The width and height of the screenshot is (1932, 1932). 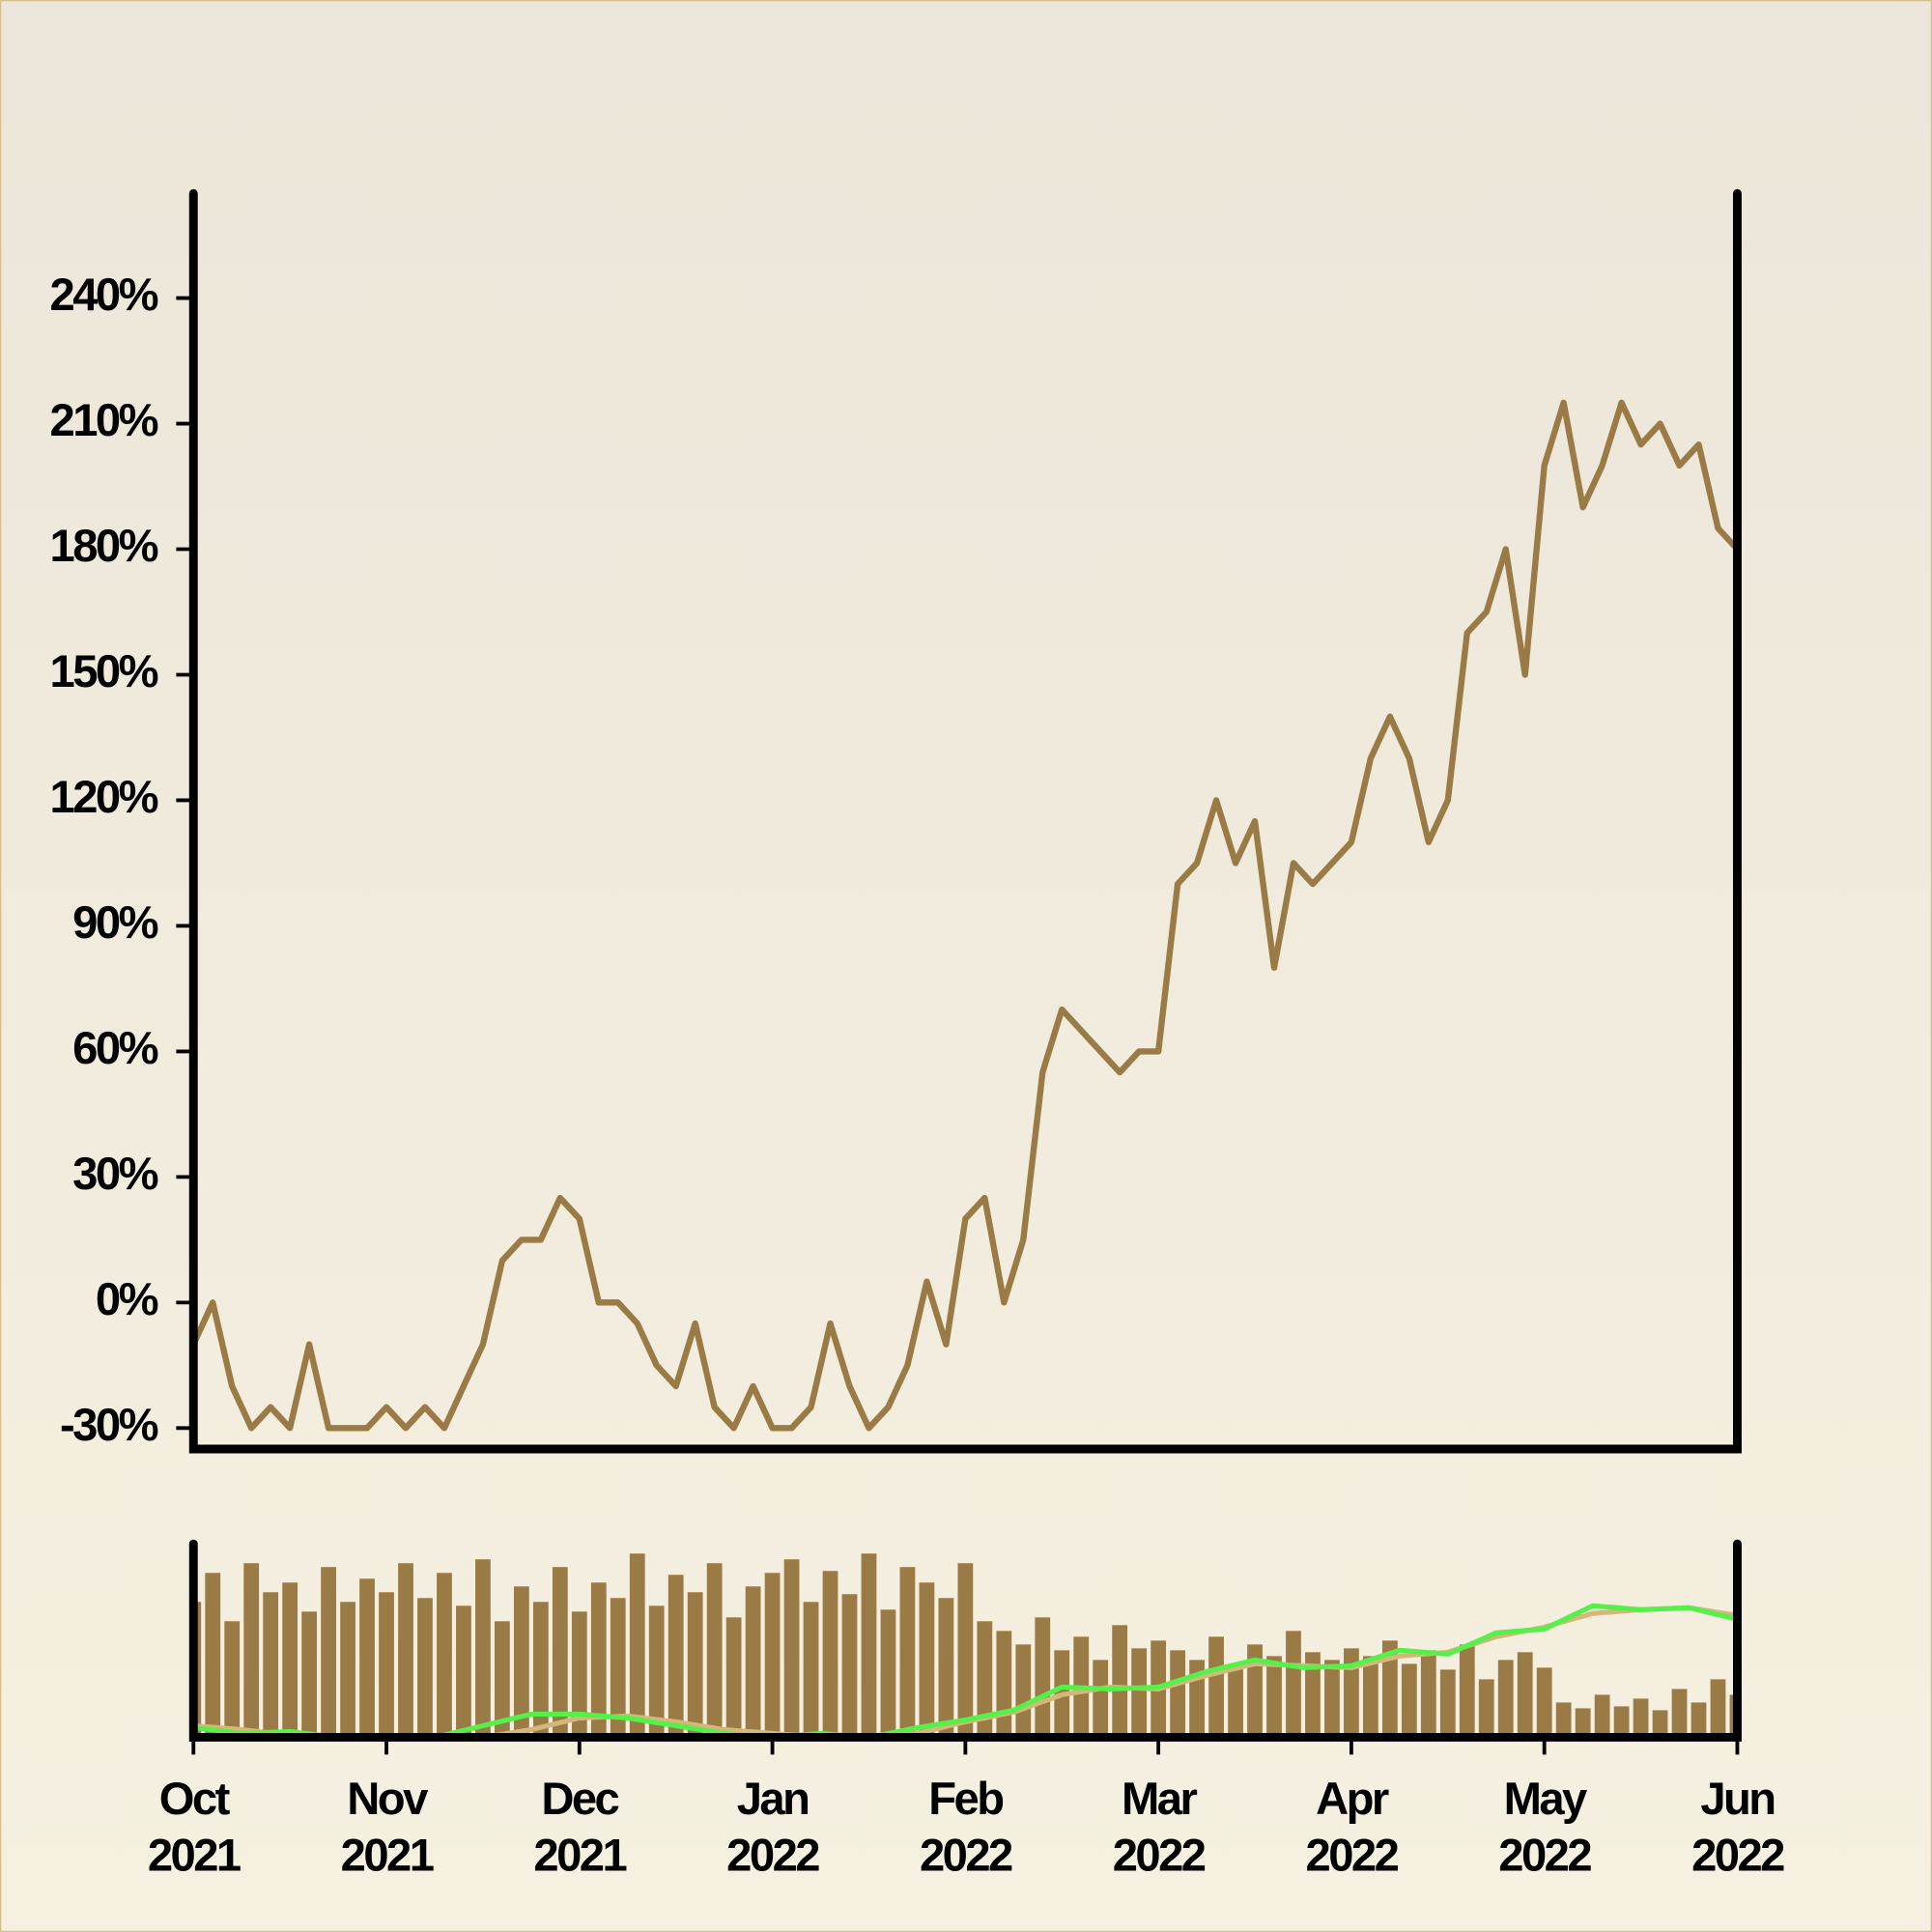 What do you see at coordinates (387, 1829) in the screenshot?
I see `x-tick-label: Nov 2021` at bounding box center [387, 1829].